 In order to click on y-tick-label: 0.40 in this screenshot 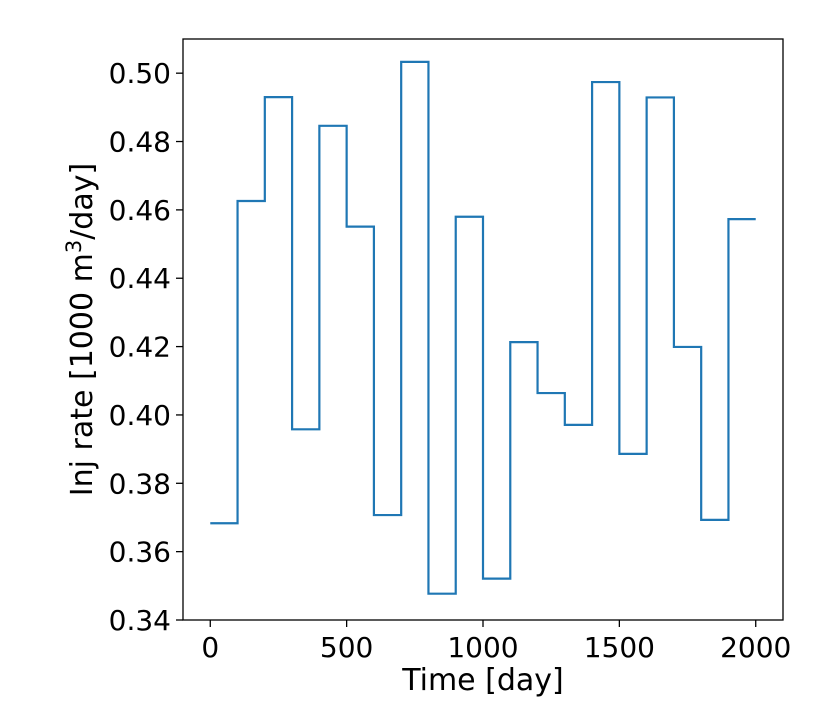, I will do `click(140, 415)`.